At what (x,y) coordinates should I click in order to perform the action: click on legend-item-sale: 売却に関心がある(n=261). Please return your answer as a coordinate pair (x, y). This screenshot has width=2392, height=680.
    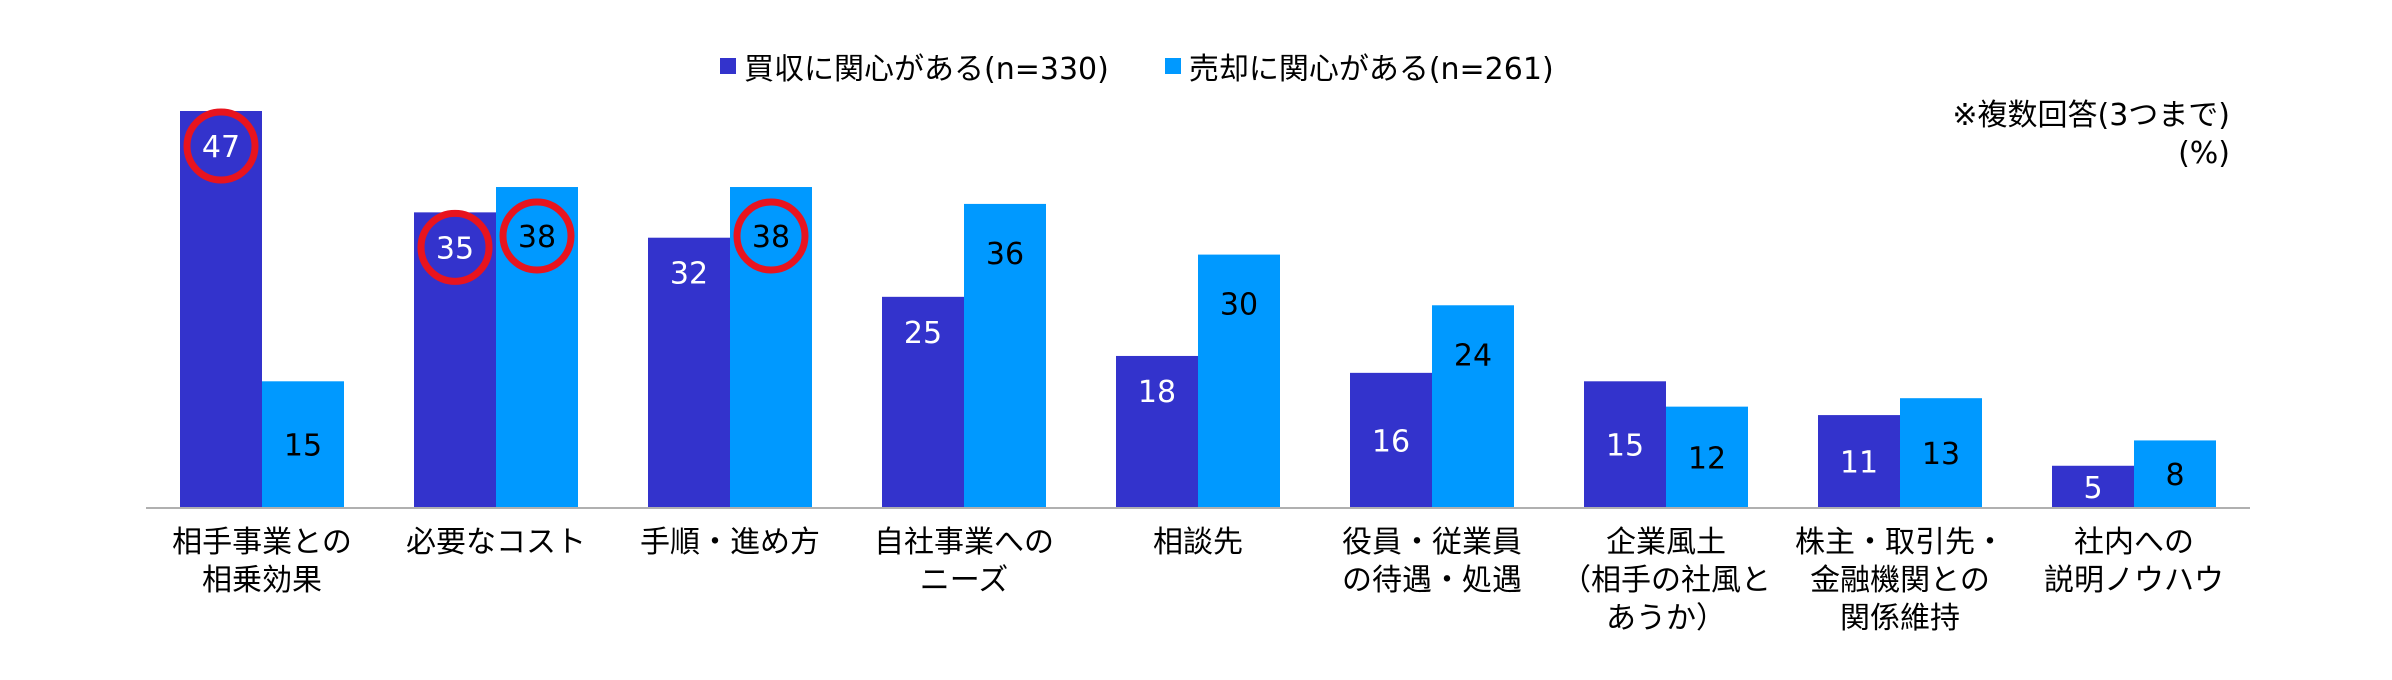
    Looking at the image, I should click on (1359, 66).